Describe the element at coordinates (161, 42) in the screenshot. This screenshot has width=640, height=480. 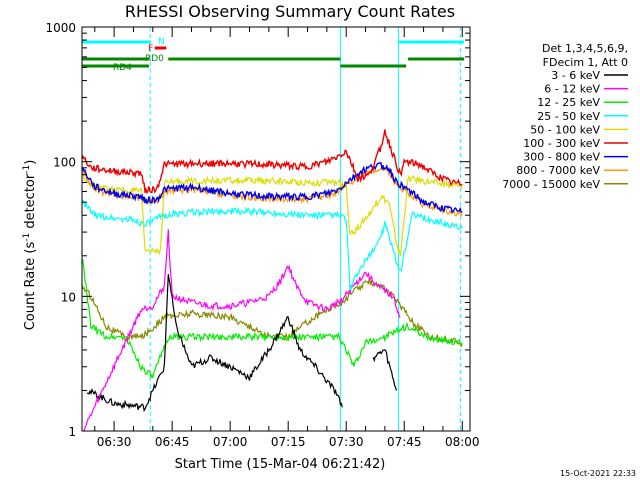
I see `flag-night-label: N` at that location.